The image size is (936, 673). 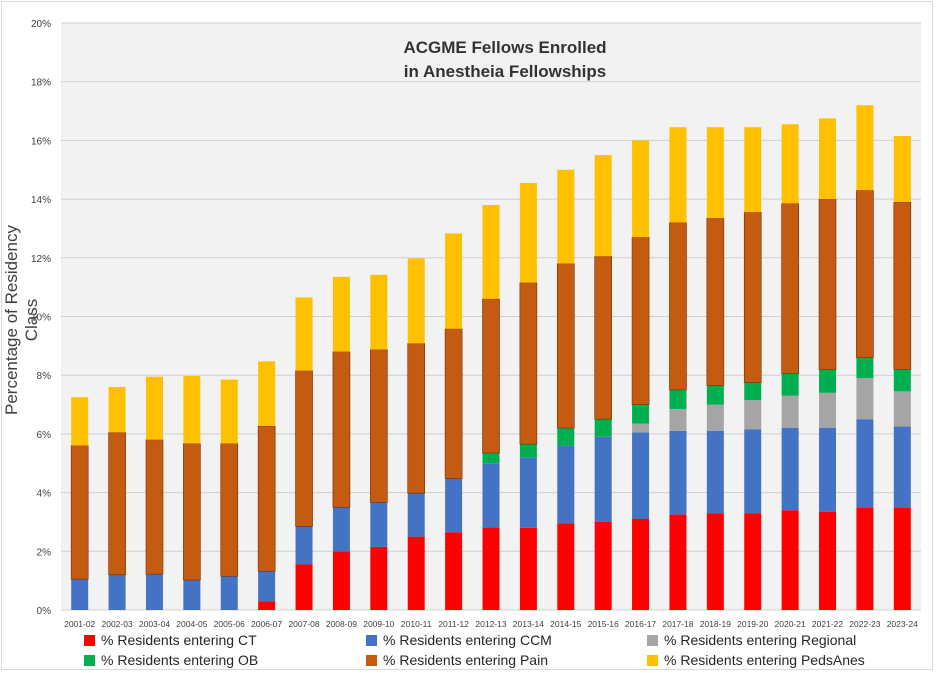 I want to click on x-tick-label: 2014-15, so click(x=565, y=624).